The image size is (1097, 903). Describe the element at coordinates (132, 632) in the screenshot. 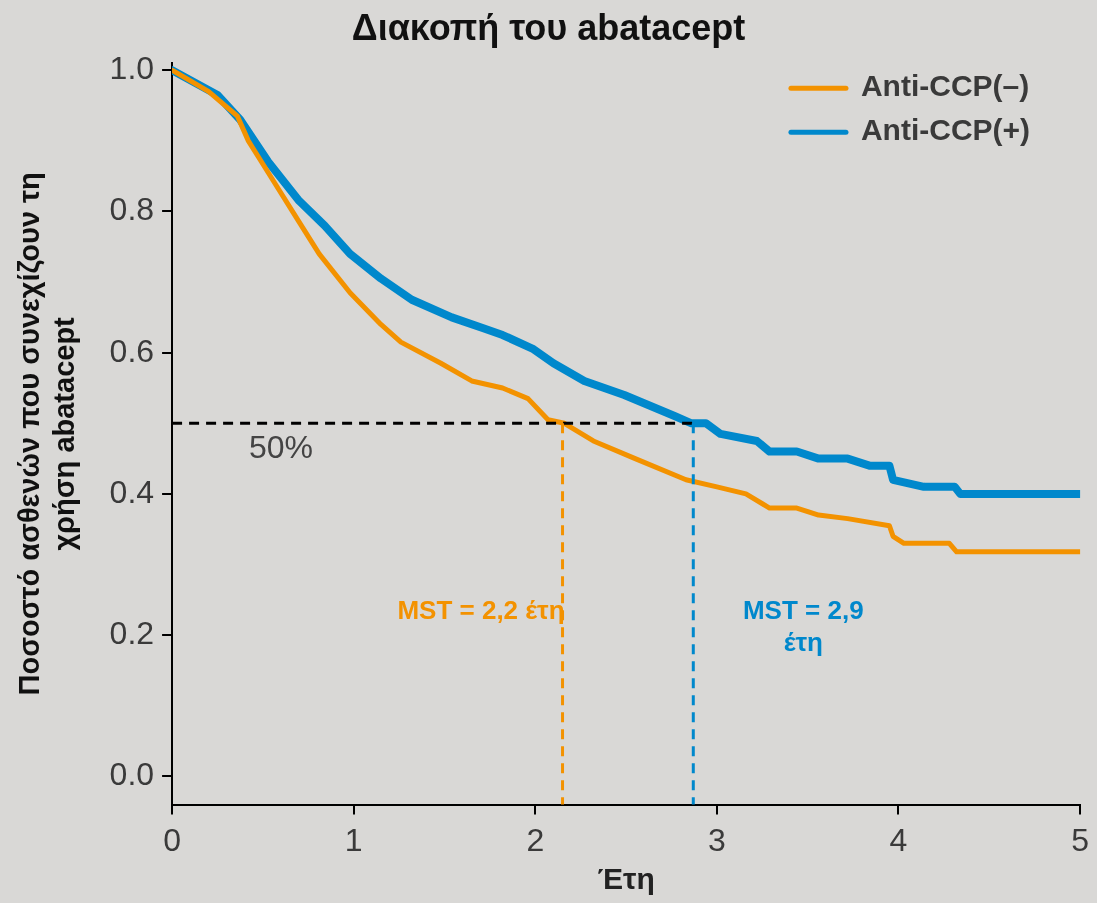

I see `y-tick-label: 0.2` at that location.